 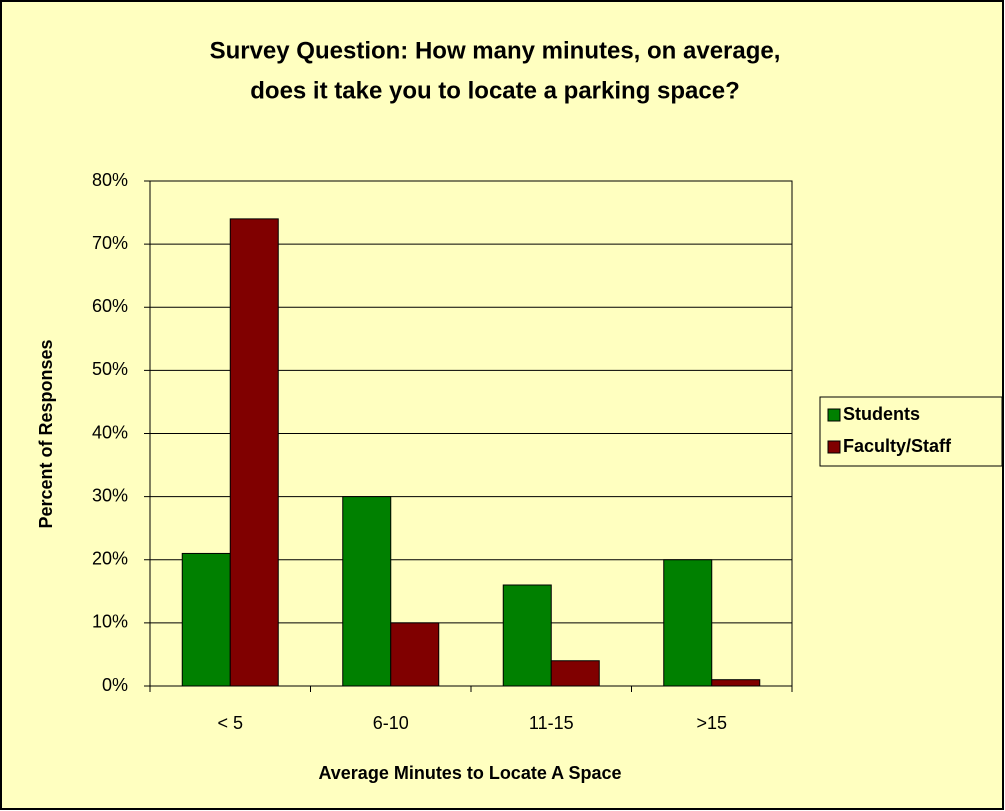 I want to click on legend-label: Faculty/Staff, so click(x=897, y=446).